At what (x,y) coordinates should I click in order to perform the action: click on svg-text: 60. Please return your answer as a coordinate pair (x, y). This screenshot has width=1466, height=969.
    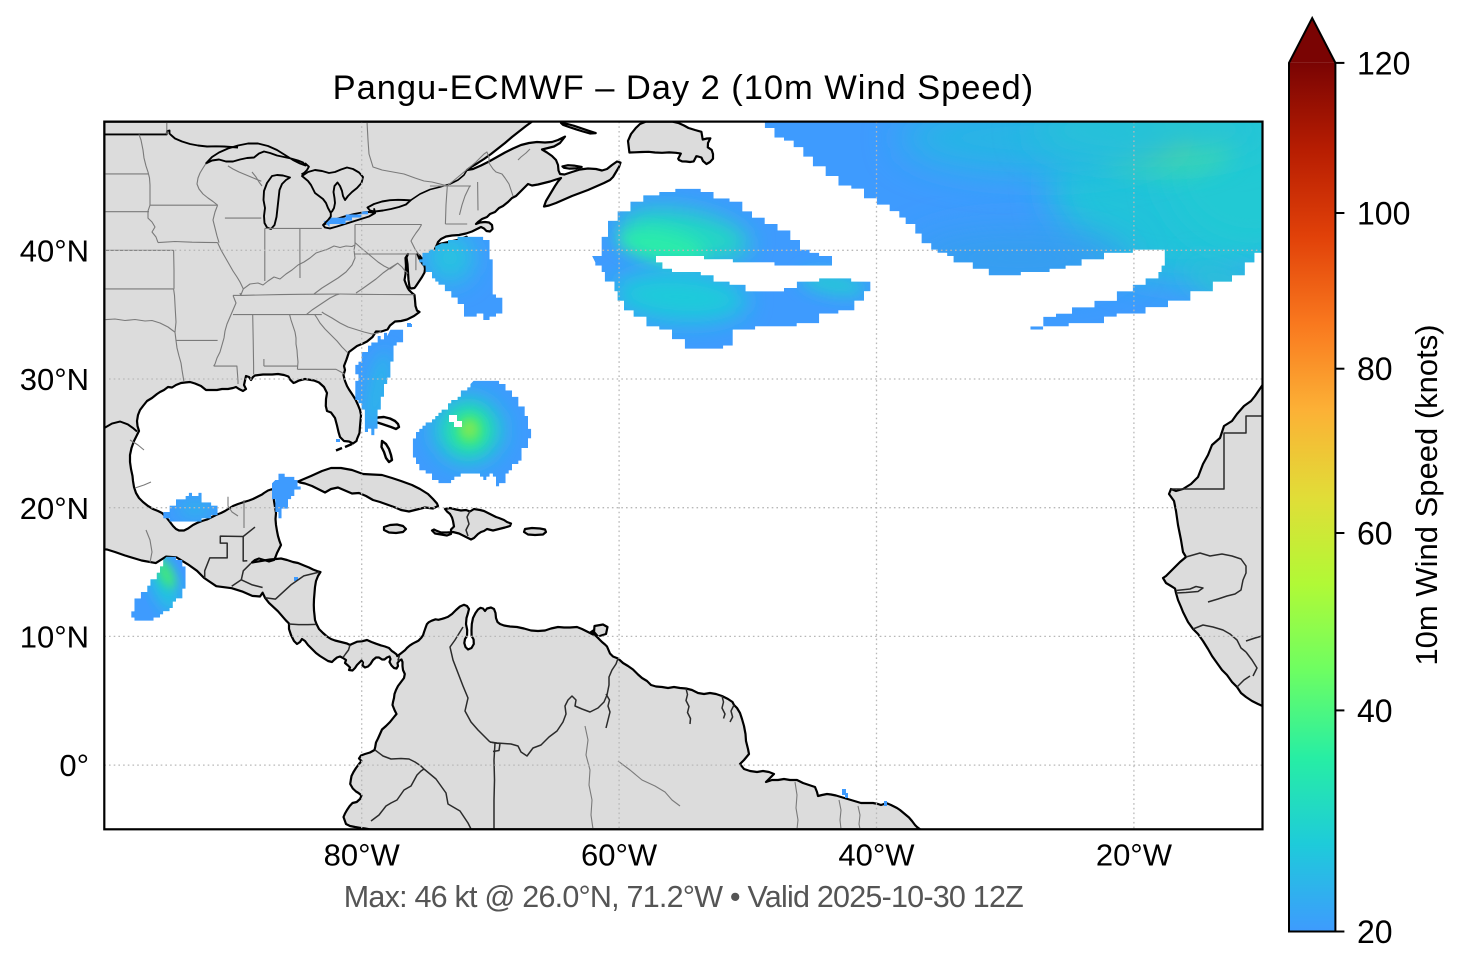
    Looking at the image, I should click on (1375, 534).